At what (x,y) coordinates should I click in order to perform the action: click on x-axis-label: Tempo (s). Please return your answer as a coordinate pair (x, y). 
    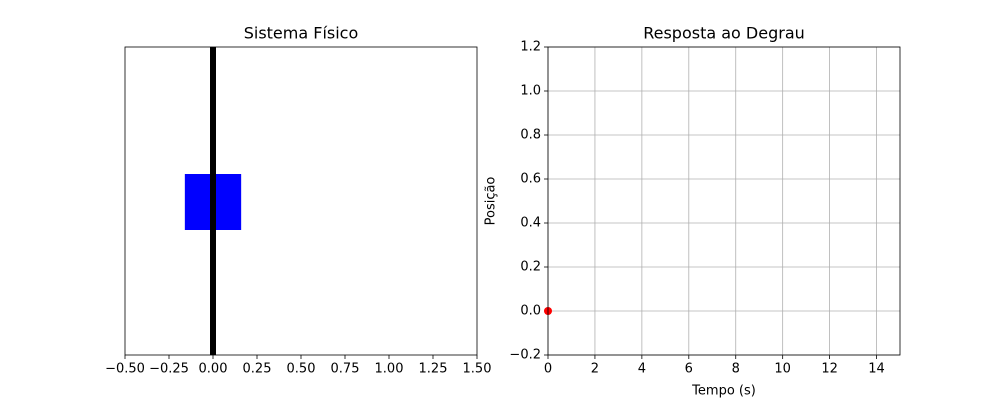
    Looking at the image, I should click on (723, 391).